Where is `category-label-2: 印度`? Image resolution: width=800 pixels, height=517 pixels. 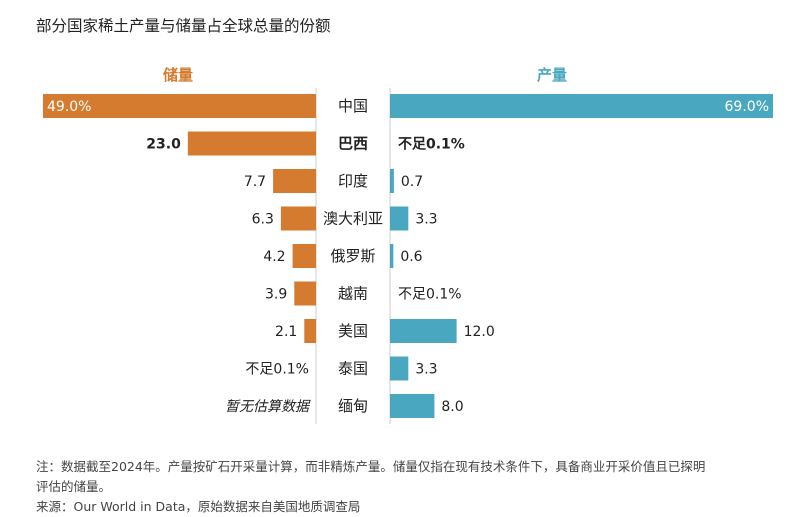
category-label-2: 印度 is located at coordinates (353, 181).